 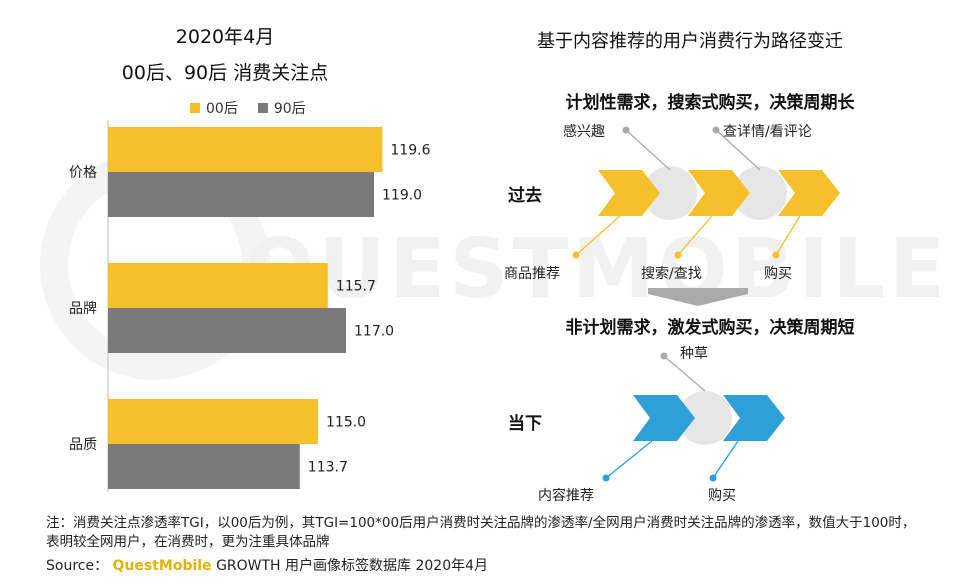 What do you see at coordinates (710, 328) in the screenshot?
I see `now-heading: 非计划需求，激发式购买，决策周期短` at bounding box center [710, 328].